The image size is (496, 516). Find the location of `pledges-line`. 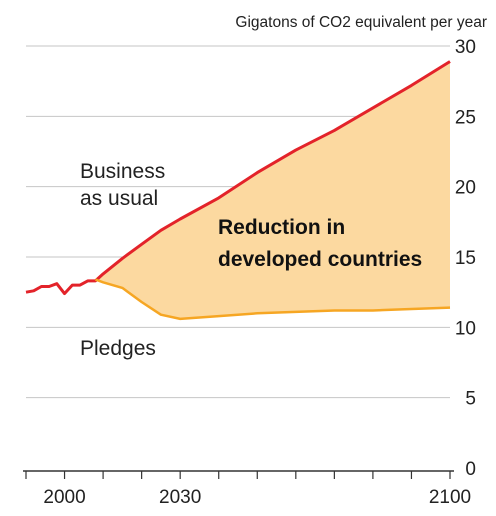

pledges-line is located at coordinates (272, 299).